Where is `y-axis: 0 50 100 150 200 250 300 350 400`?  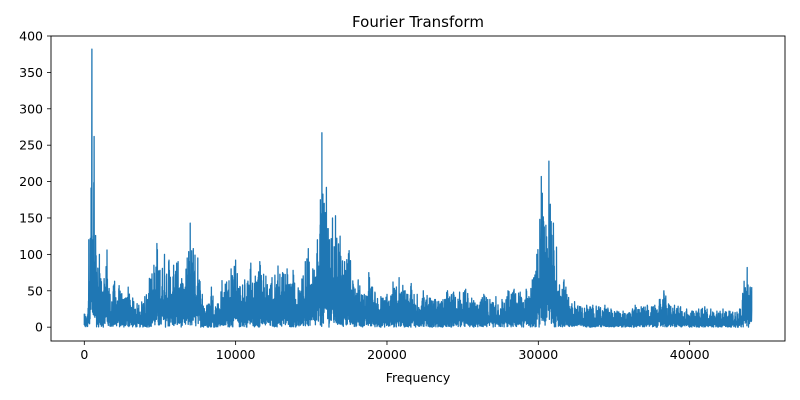 y-axis: 0 50 100 150 200 250 300 350 400 is located at coordinates (35, 182).